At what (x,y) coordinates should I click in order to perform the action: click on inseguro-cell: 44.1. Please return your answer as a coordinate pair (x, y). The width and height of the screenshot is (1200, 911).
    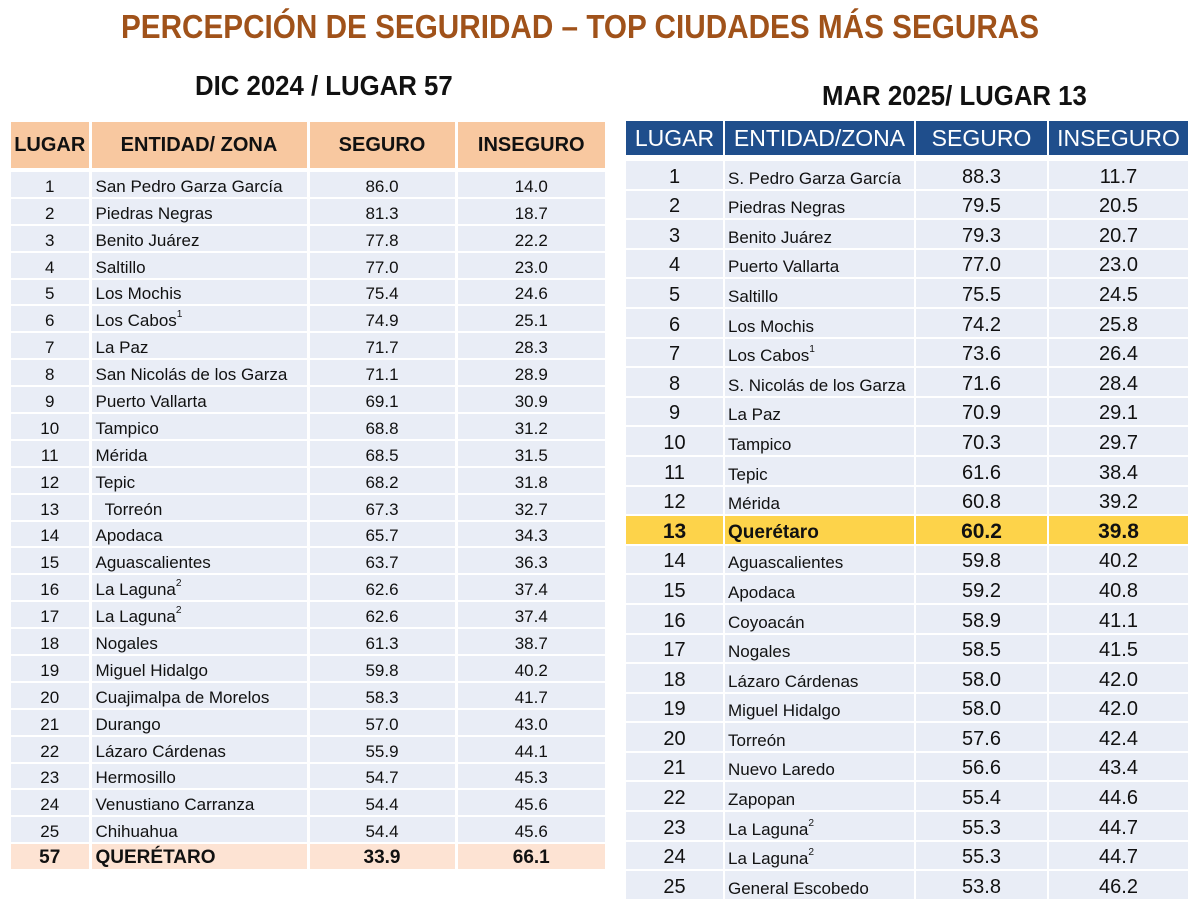
    Looking at the image, I should click on (530, 749).